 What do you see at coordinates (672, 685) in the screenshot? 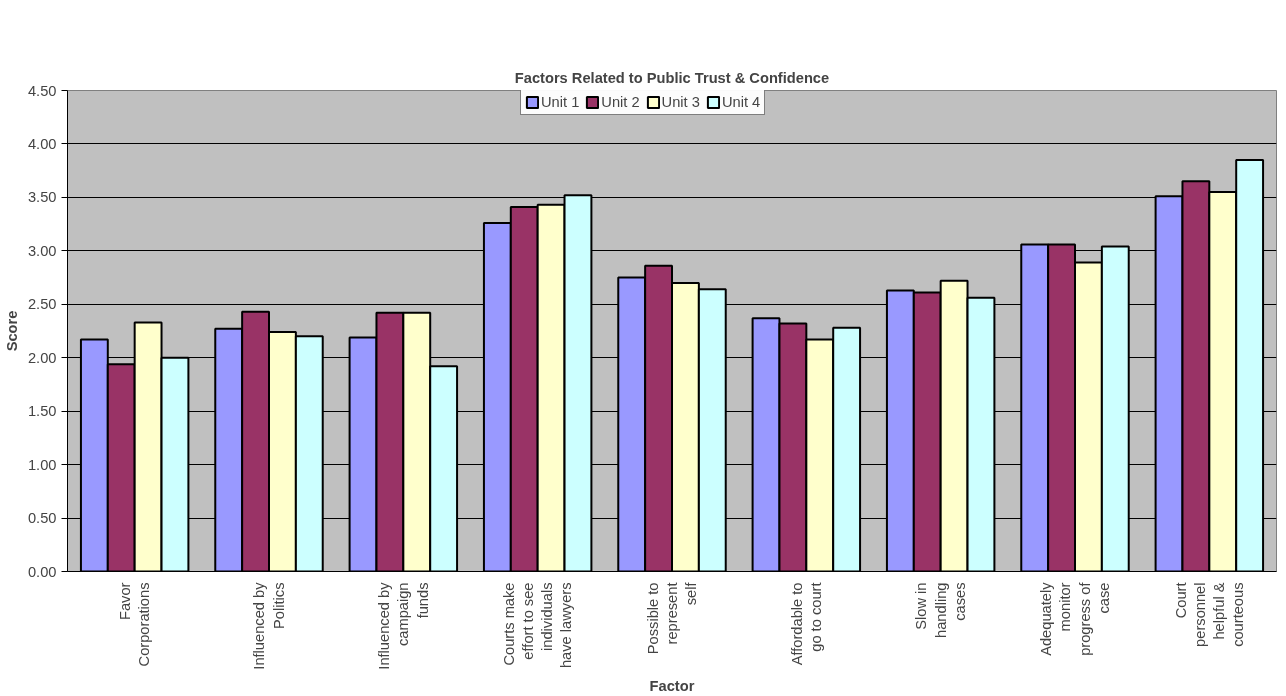
I see `x-axis-title: Factor` at bounding box center [672, 685].